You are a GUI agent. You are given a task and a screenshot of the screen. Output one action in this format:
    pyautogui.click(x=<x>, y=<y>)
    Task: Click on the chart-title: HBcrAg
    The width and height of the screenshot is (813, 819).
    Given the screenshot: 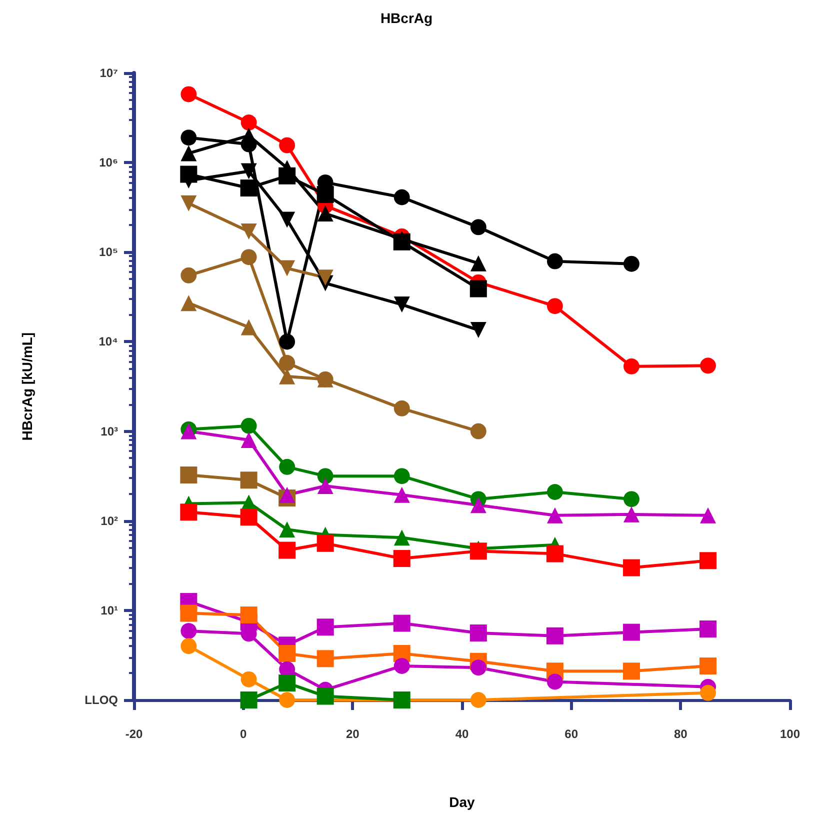 What is the action you would take?
    pyautogui.click(x=406, y=18)
    